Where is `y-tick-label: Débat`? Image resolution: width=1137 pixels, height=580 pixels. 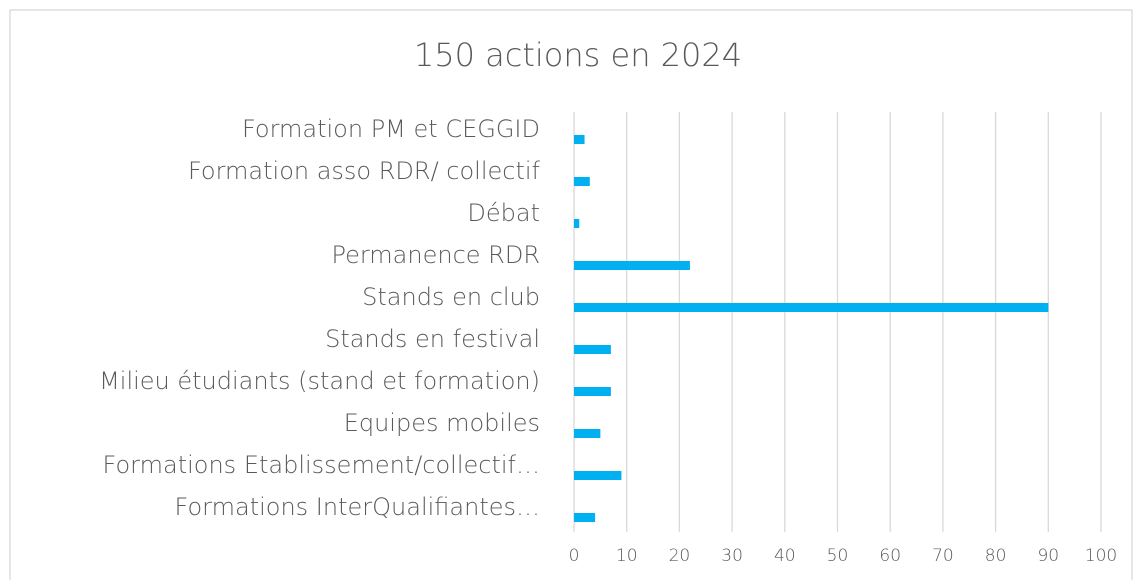 y-tick-label: Débat is located at coordinates (503, 213).